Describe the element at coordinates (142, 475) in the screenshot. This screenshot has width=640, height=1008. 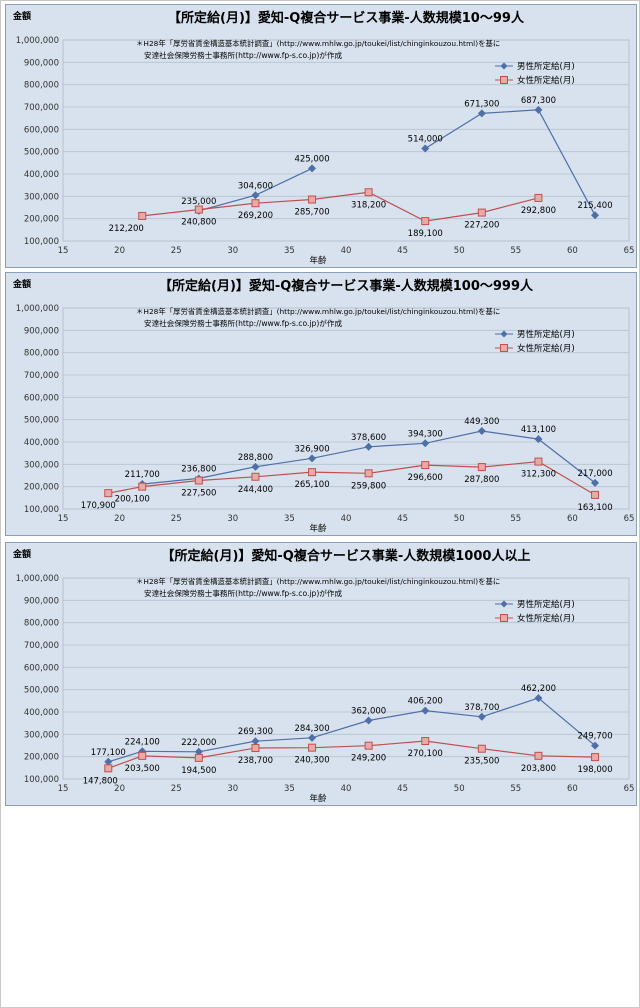
I see `data-label: 211,700` at that location.